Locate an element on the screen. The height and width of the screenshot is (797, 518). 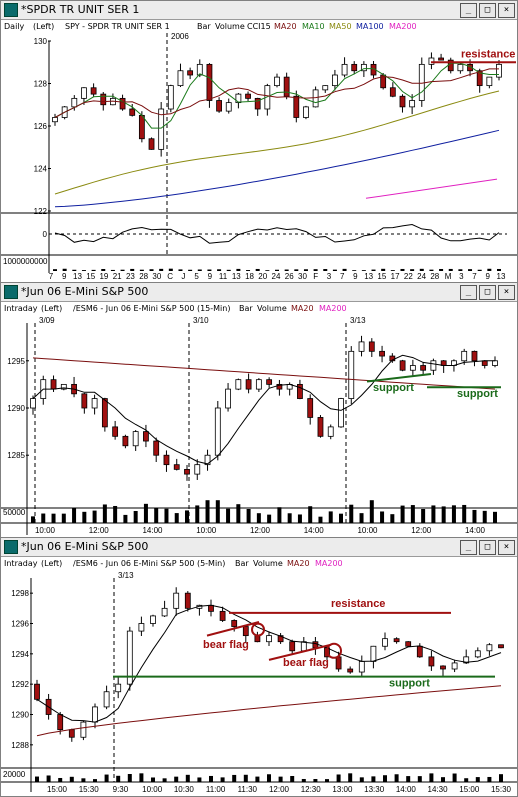
window-title: *Jun 06 E-Mini S&P 500 is located at coordinates (85, 546).